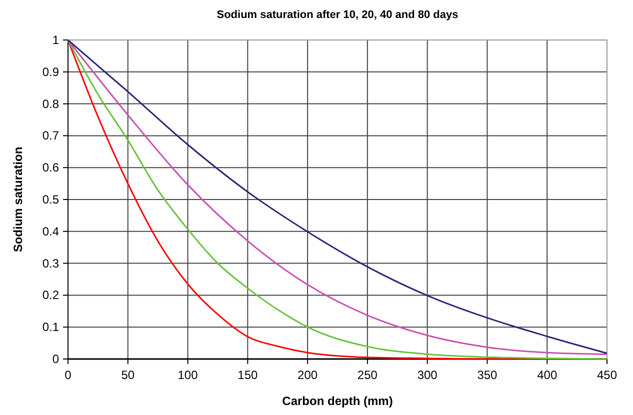  Describe the element at coordinates (188, 375) in the screenshot. I see `x-tick-label: 100` at that location.